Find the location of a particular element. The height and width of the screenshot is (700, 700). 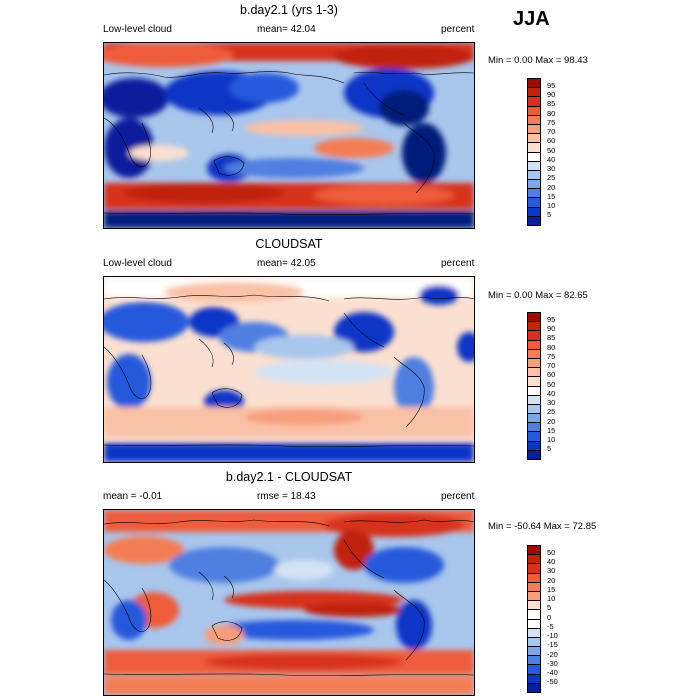

season-label: JJA is located at coordinates (531, 19).